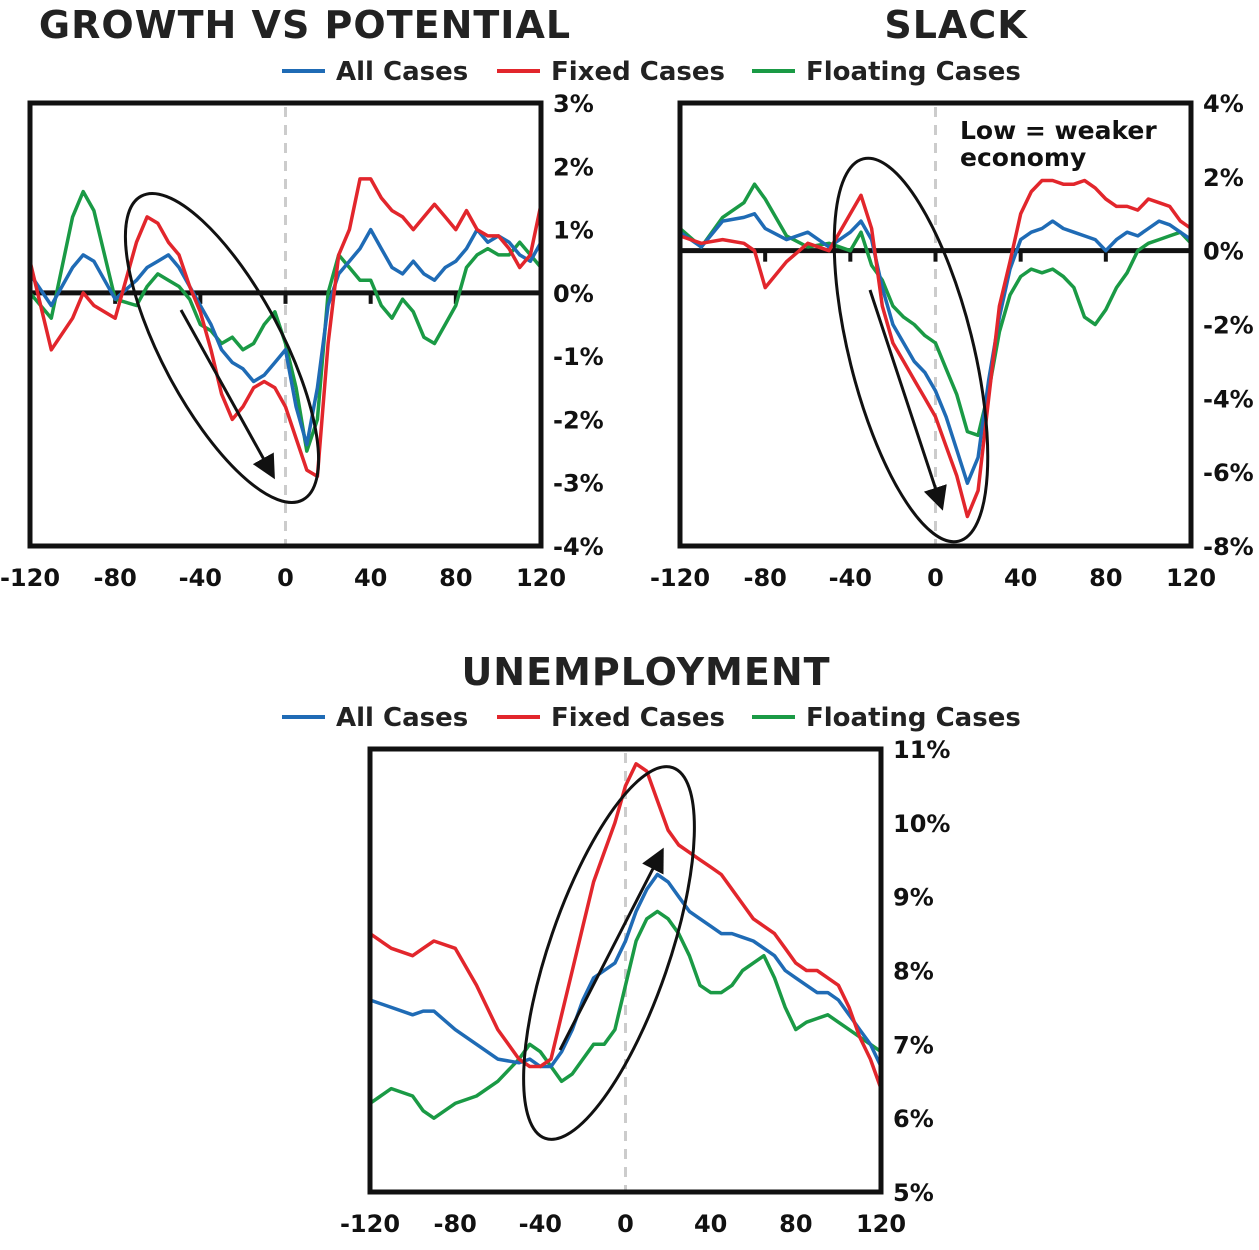 Image resolution: width=1259 pixels, height=1250 pixels. I want to click on y-tick-label: 5%, so click(913, 1193).